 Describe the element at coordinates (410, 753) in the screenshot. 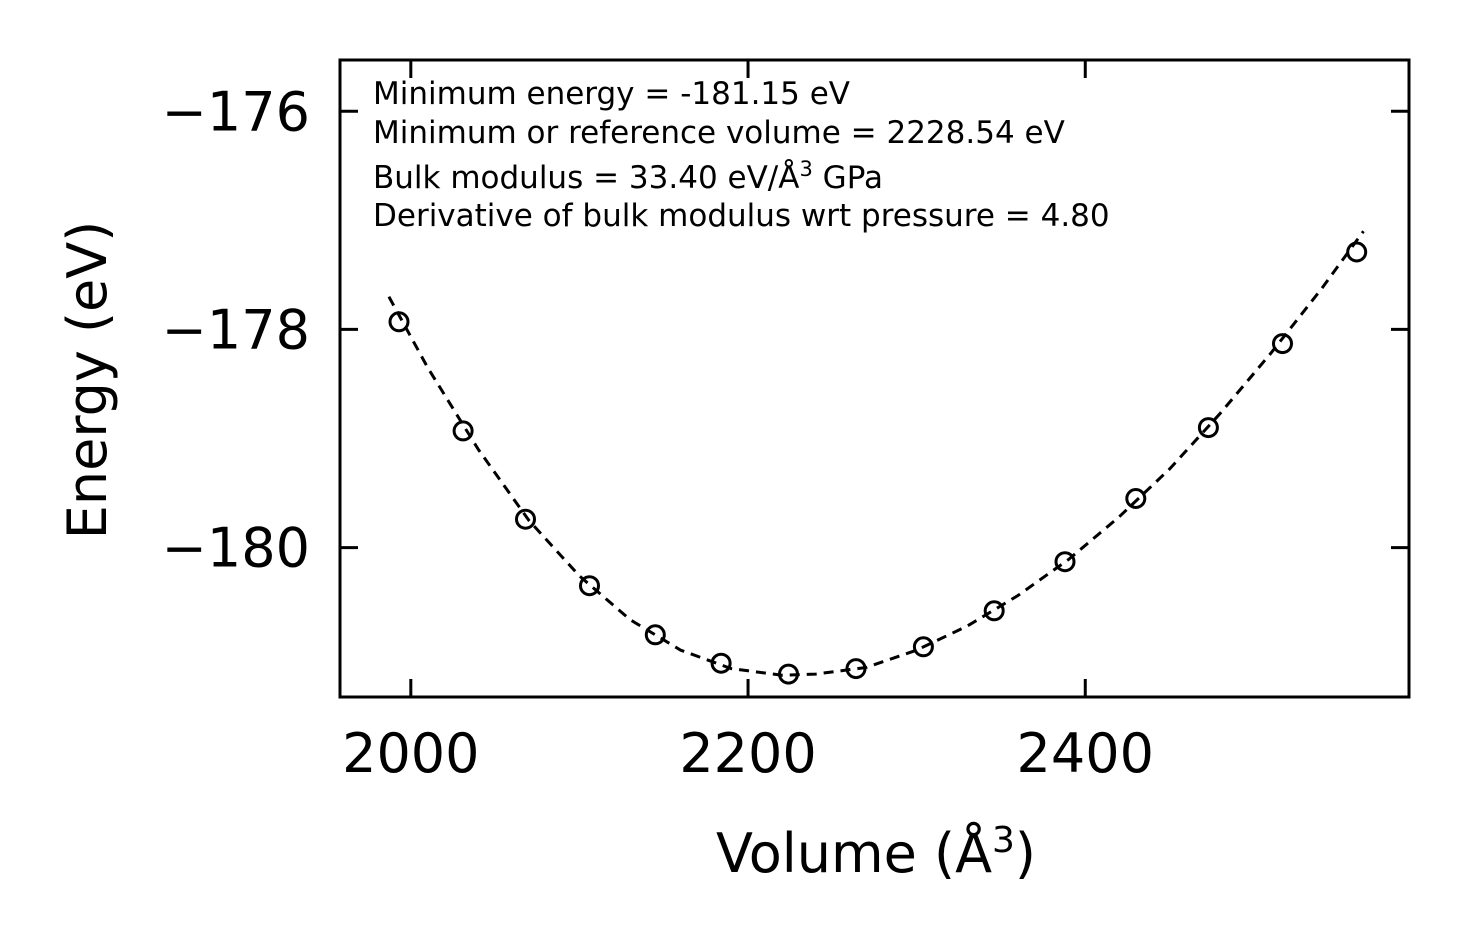

I see `x-tick-label-2000: 2000` at that location.